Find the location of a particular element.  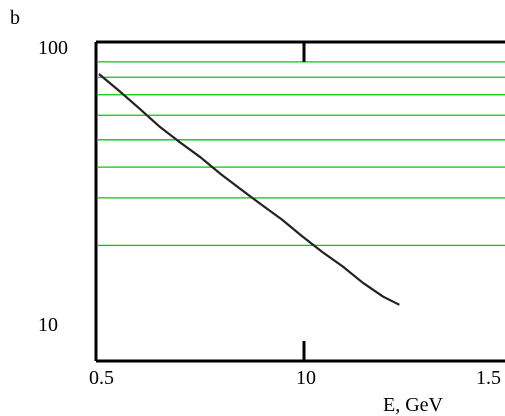

y-tick-label-100: 100 is located at coordinates (53, 48).